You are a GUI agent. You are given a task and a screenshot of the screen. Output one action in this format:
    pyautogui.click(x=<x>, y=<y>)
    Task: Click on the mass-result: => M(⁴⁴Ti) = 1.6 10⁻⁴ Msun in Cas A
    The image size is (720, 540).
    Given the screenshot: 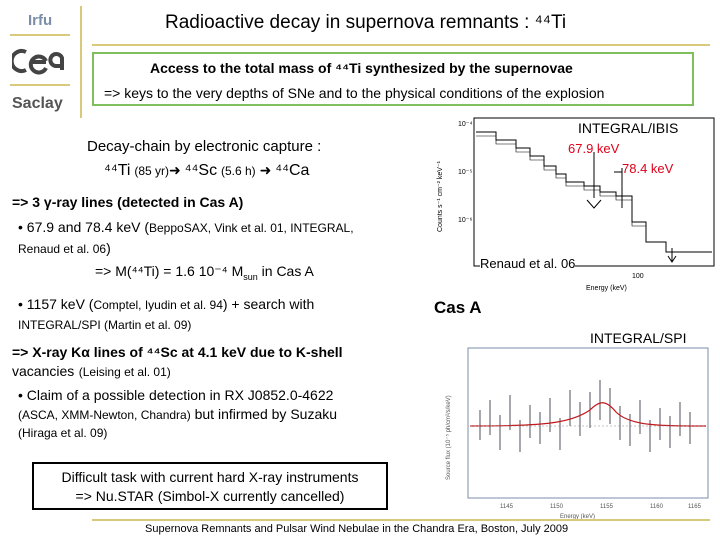 What is the action you would take?
    pyautogui.click(x=204, y=272)
    